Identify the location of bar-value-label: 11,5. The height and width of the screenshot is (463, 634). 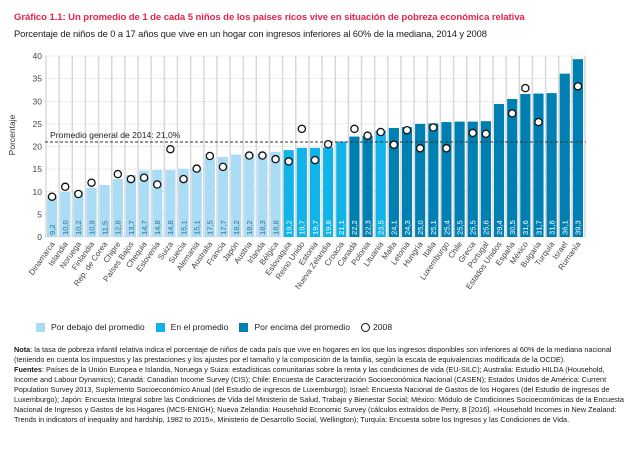
(104, 228).